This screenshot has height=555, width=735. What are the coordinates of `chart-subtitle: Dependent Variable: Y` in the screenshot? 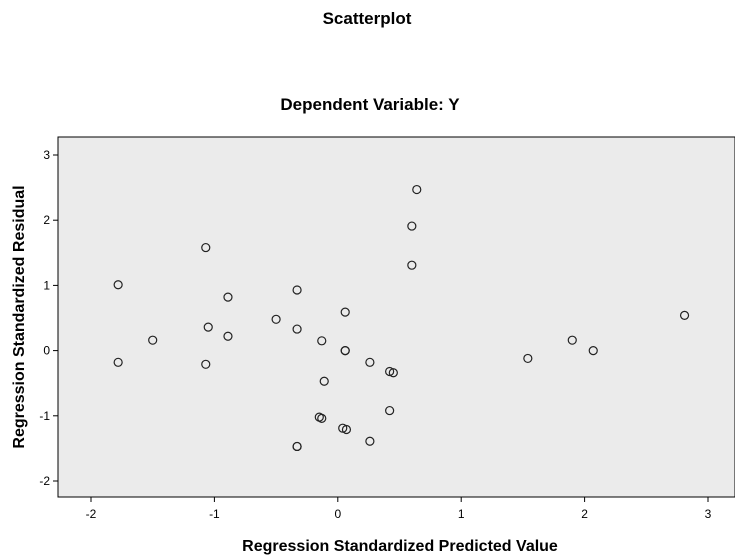 It's located at (370, 104).